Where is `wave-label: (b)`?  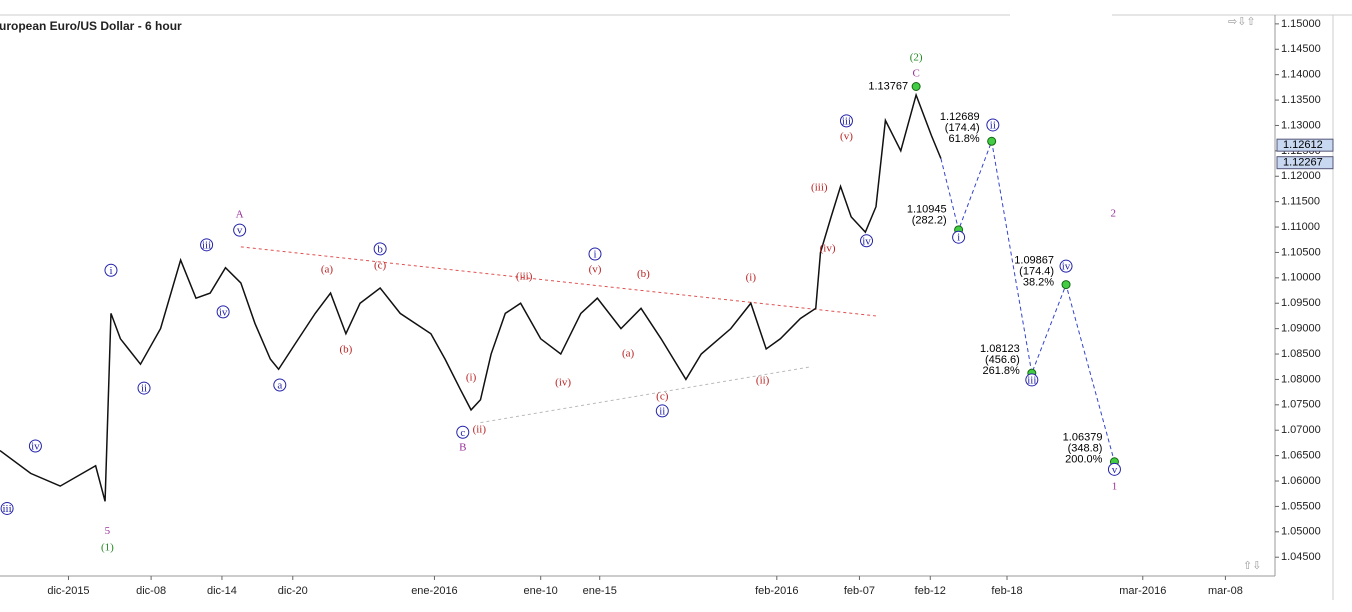 wave-label: (b) is located at coordinates (345, 349).